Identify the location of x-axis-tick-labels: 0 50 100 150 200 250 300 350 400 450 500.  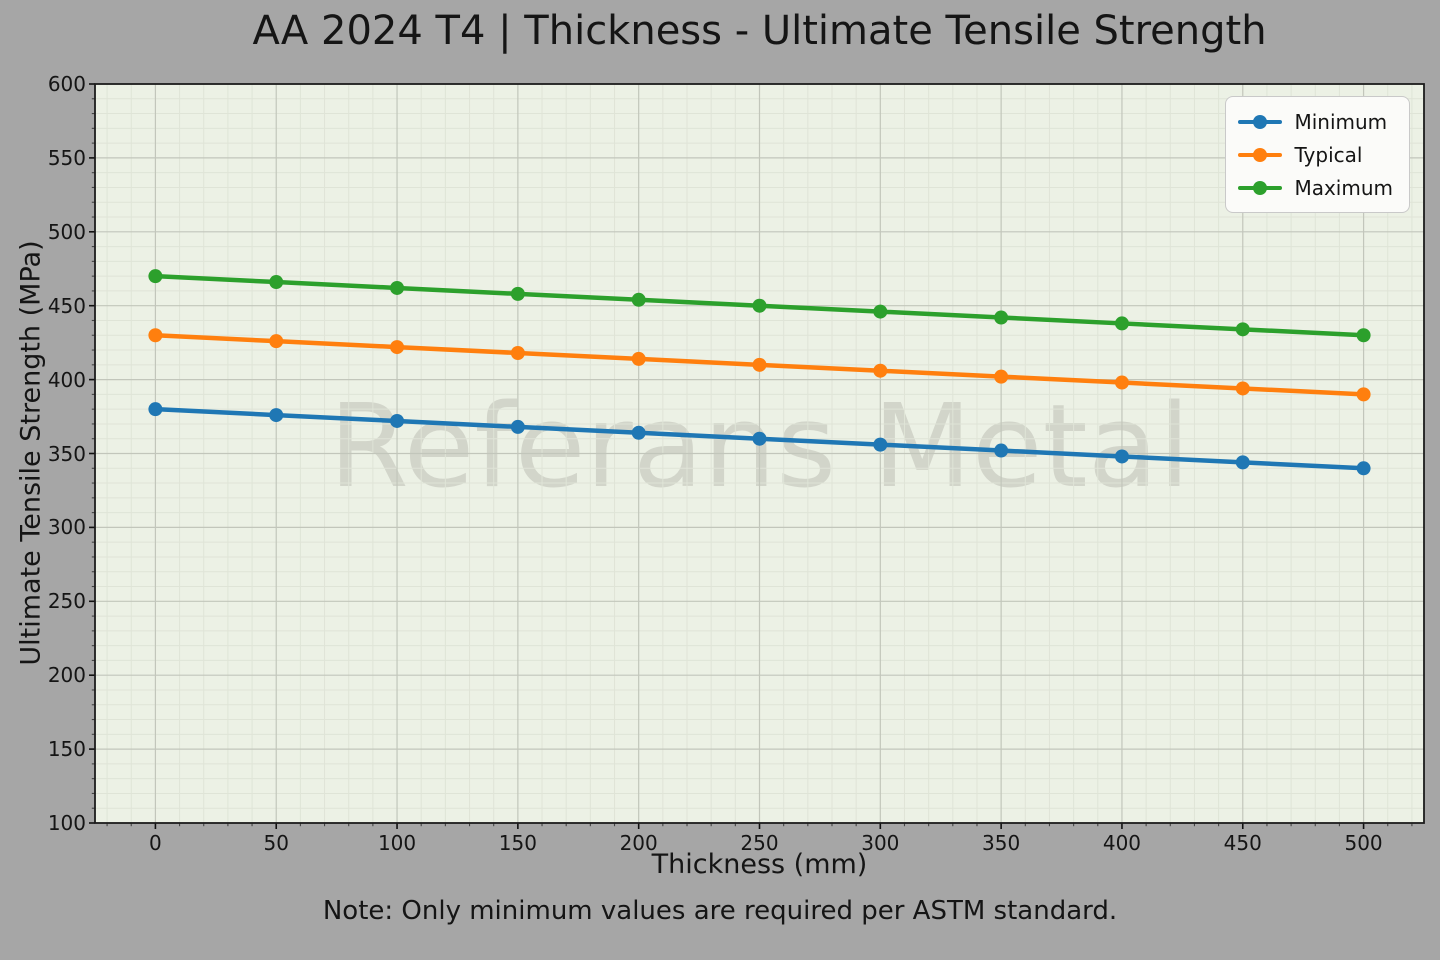
(720, 844).